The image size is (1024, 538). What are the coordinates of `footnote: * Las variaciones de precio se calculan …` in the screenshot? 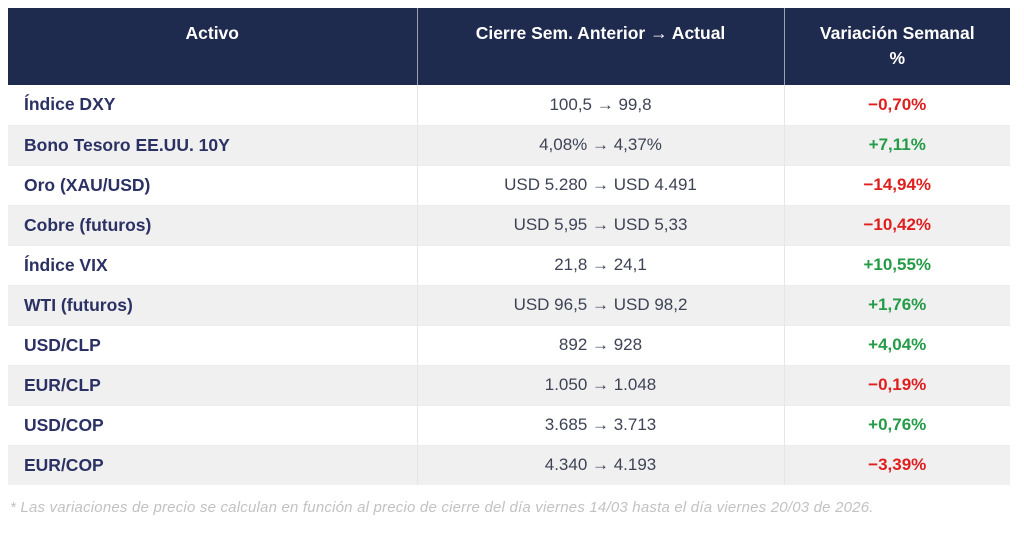 It's located at (442, 507).